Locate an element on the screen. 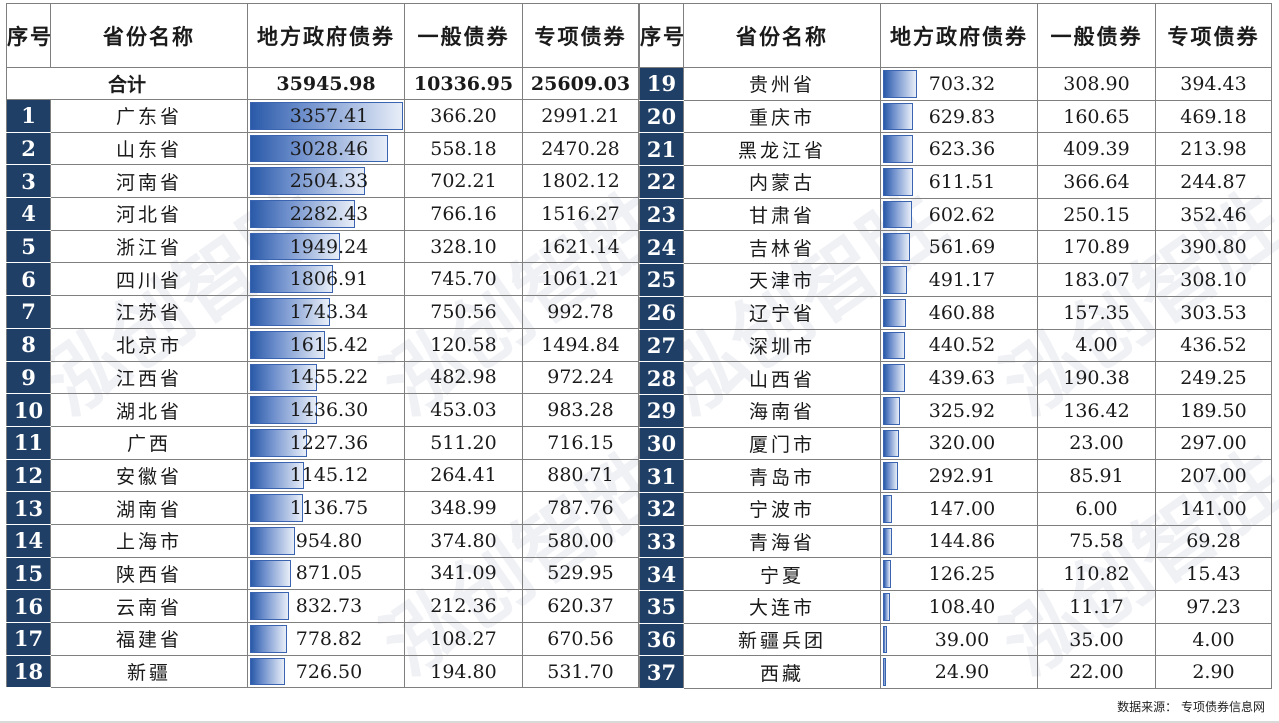 The height and width of the screenshot is (723, 1279). special-bonds-value: 394.43 is located at coordinates (1213, 84).